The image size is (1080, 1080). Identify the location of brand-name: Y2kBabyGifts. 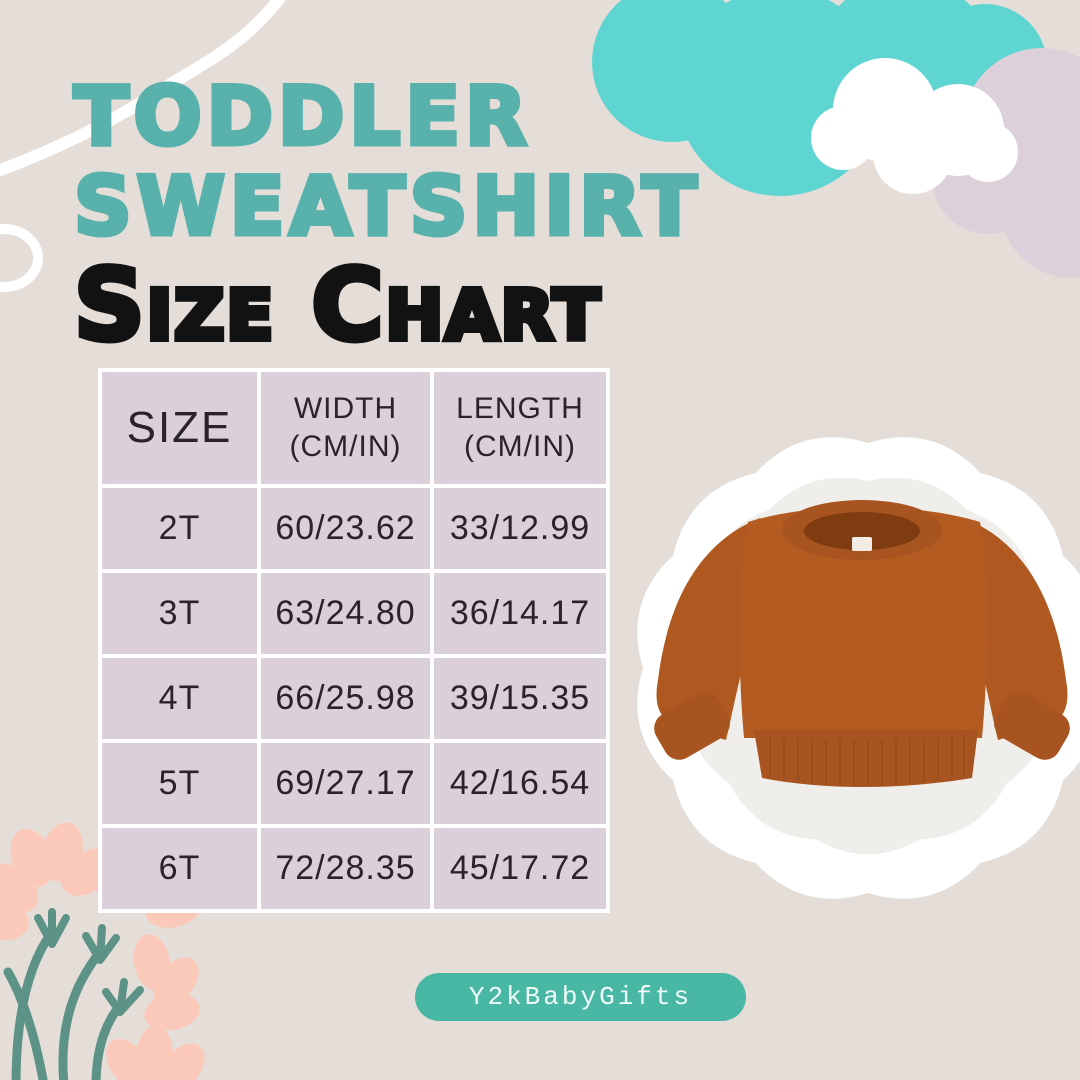
(580, 997).